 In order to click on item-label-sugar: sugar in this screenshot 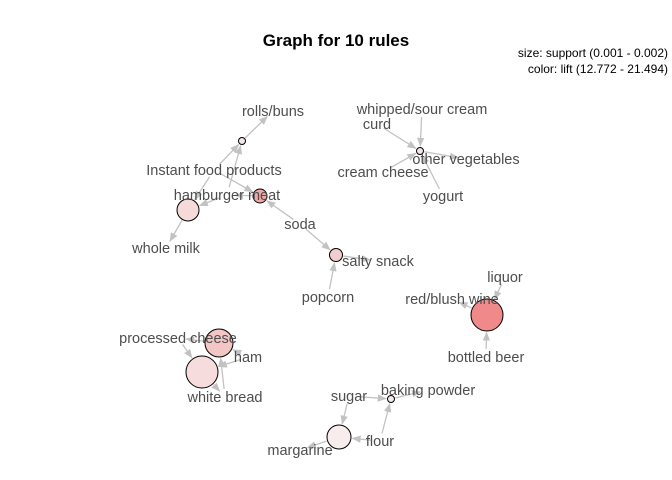, I will do `click(349, 397)`.